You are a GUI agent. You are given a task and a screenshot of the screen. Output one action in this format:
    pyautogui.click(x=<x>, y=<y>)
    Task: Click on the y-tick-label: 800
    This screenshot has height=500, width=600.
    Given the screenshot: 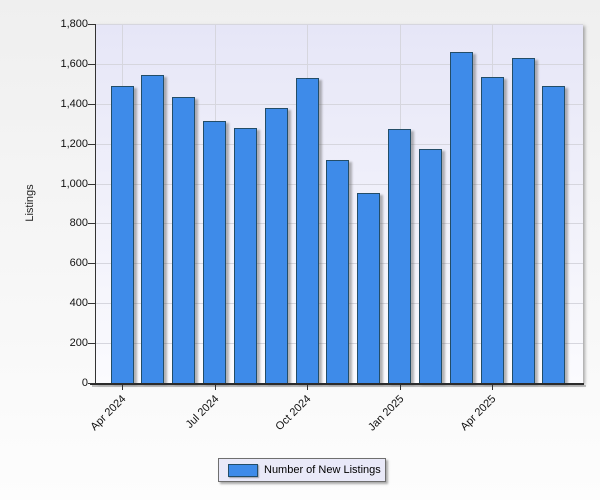 What is the action you would take?
    pyautogui.click(x=78, y=223)
    